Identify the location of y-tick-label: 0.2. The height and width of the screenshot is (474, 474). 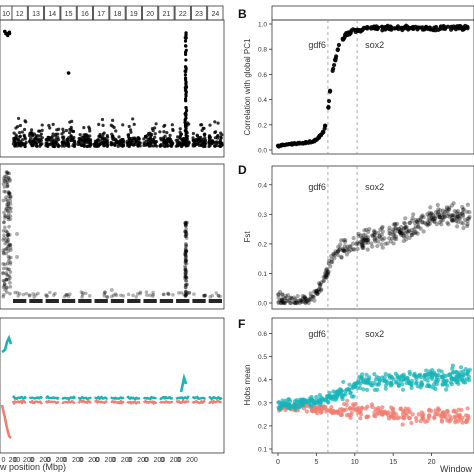
(262, 426).